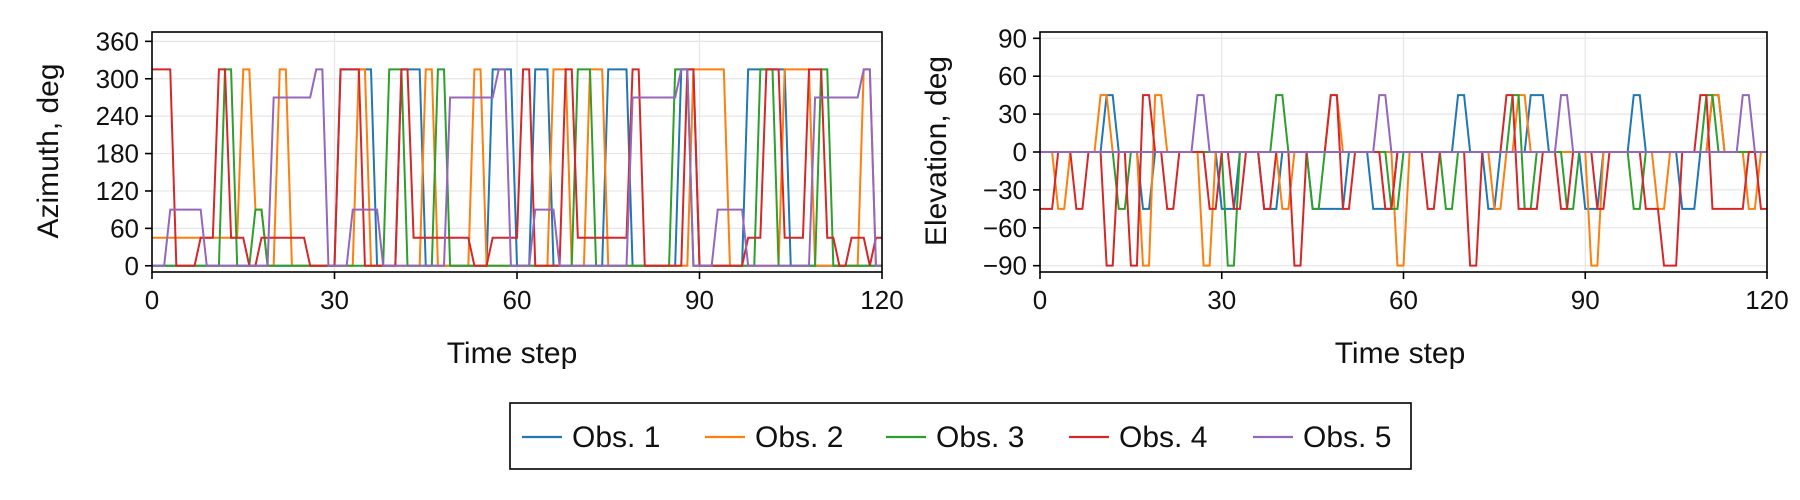 The height and width of the screenshot is (500, 1800). Describe the element at coordinates (1020, 152) in the screenshot. I see `elevation-y-tick-label-0: 0` at that location.